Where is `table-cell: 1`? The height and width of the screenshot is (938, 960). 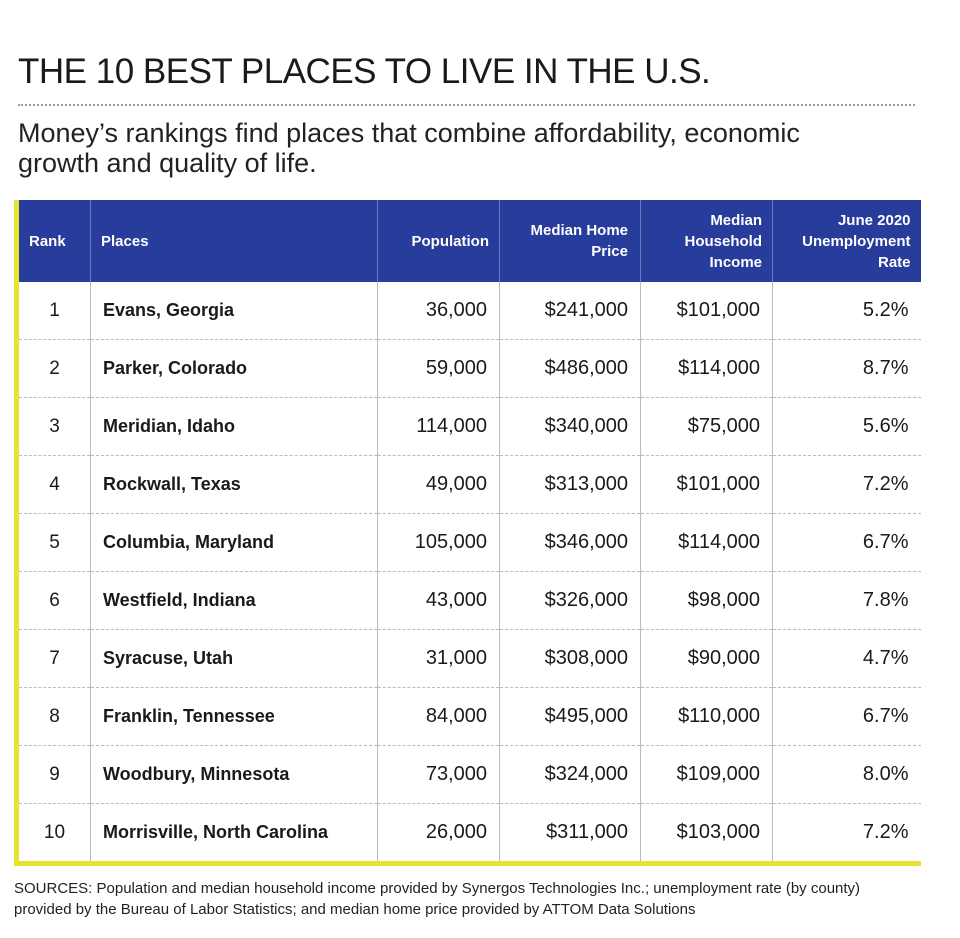
table-cell: 1 is located at coordinates (53, 311).